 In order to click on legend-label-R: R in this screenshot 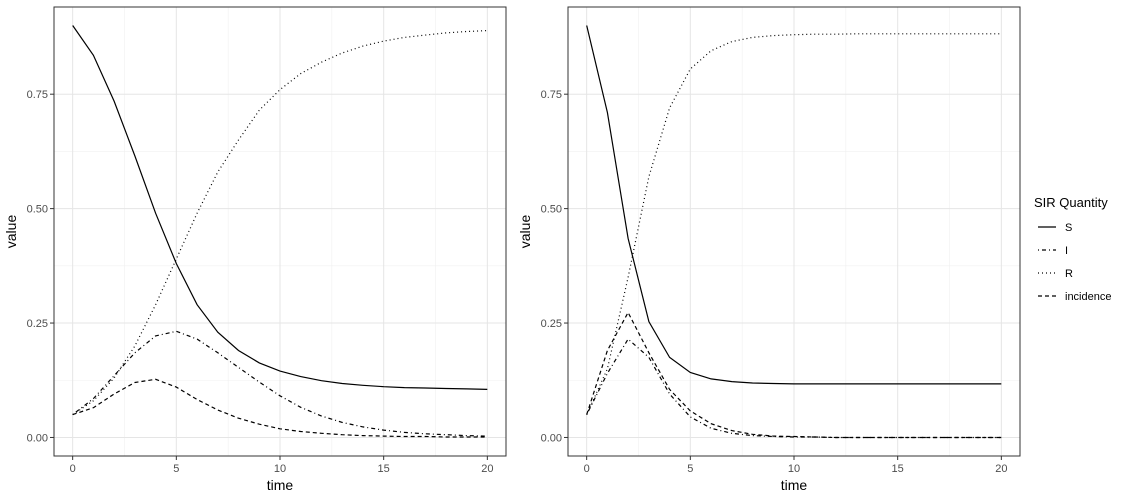, I will do `click(1069, 274)`.